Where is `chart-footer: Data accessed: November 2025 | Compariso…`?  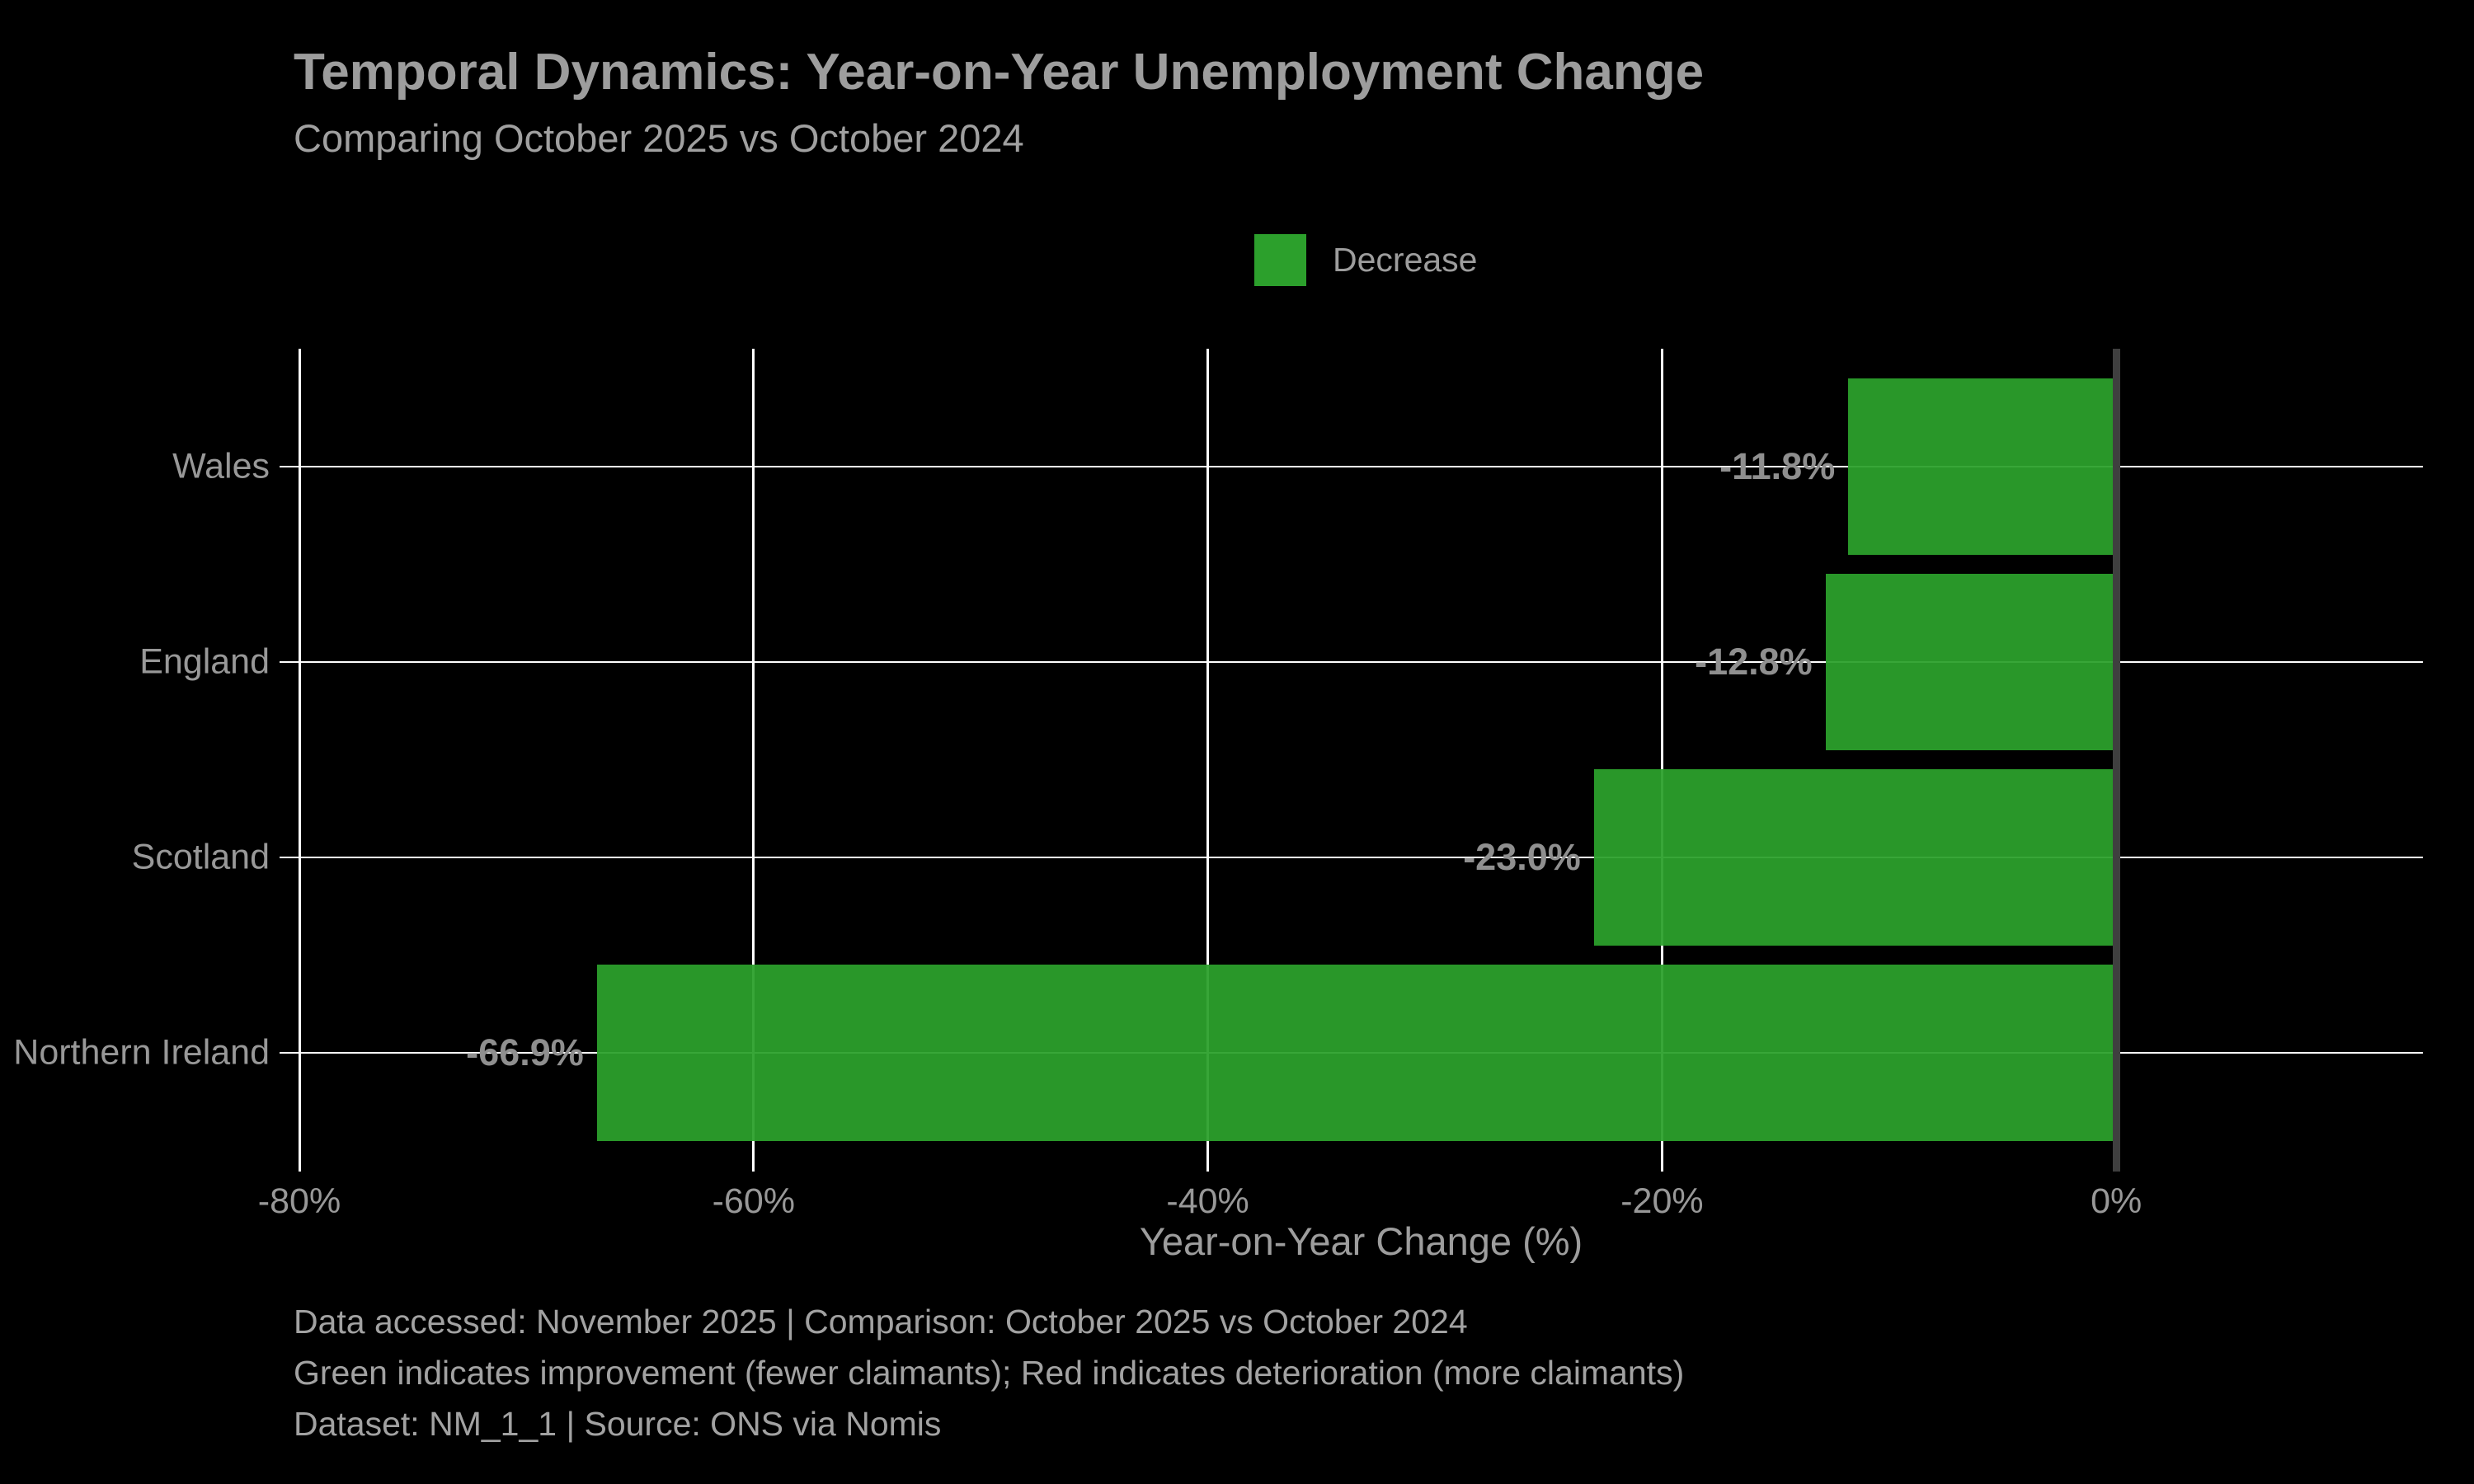 chart-footer: Data accessed: November 2025 | Compariso… is located at coordinates (989, 1372).